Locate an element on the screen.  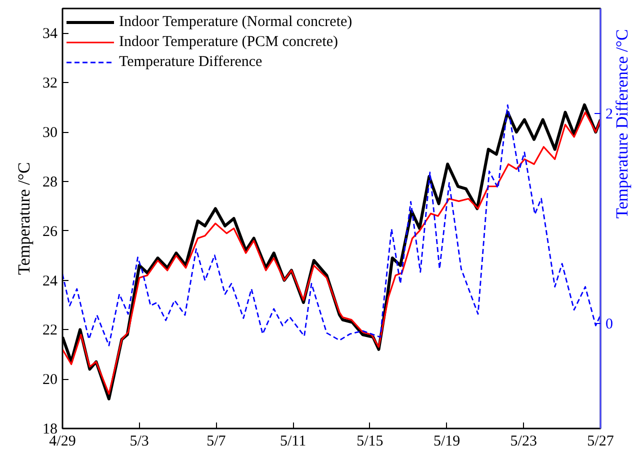
y2-axis-title: Temperature Difference /°C is located at coordinates (622, 123).